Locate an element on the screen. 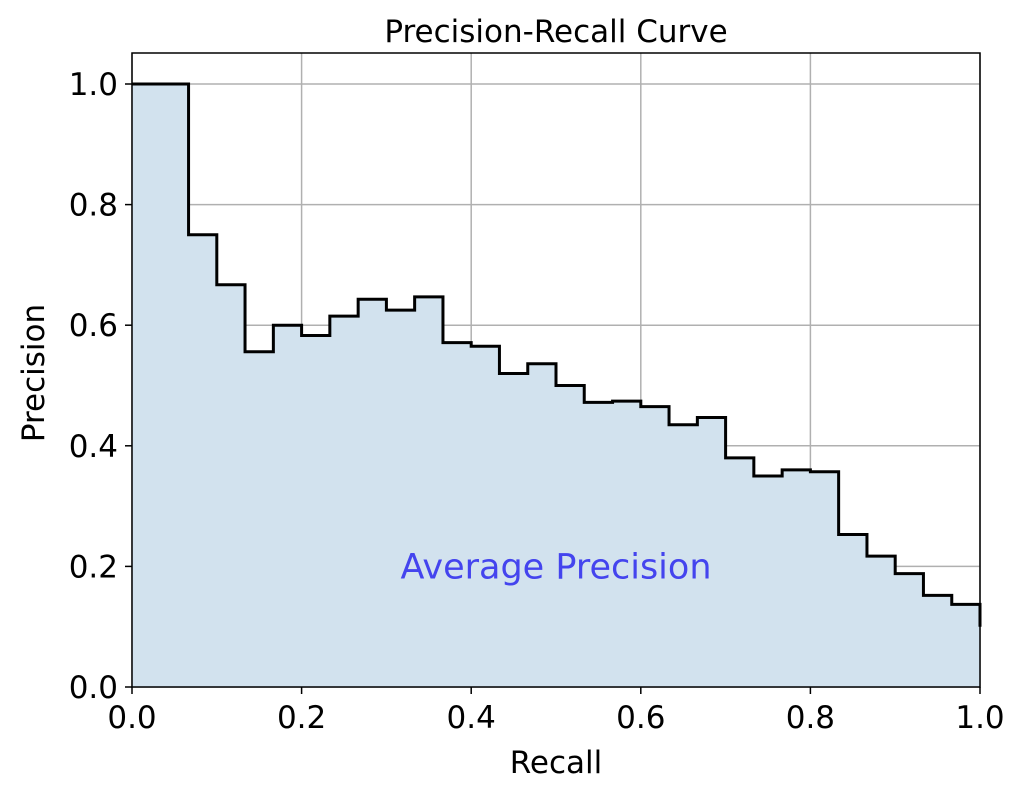  x-tick-label: 1.0 is located at coordinates (979, 718).